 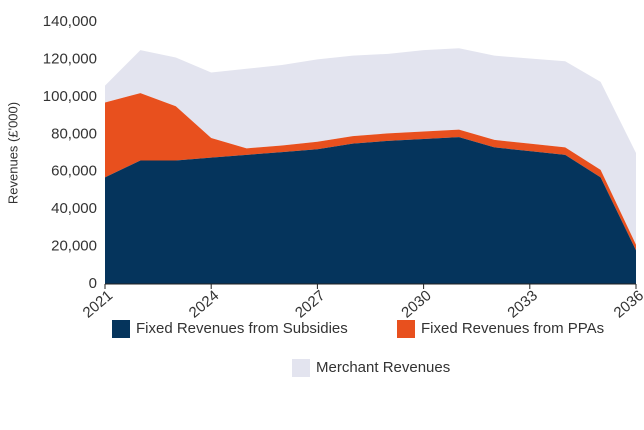 I want to click on y-tick-label: 60,000, so click(x=74, y=171).